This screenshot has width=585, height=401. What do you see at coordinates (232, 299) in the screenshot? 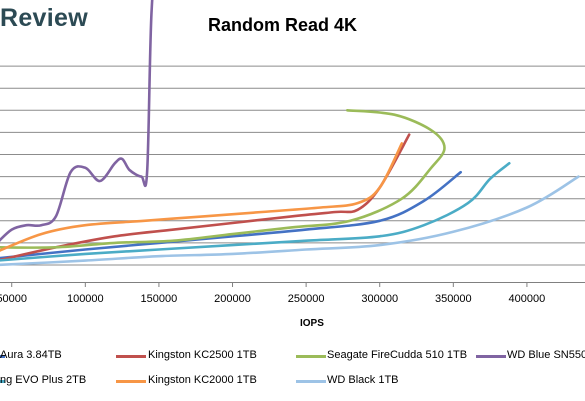
I see `x-tick-label: 200000` at bounding box center [232, 299].